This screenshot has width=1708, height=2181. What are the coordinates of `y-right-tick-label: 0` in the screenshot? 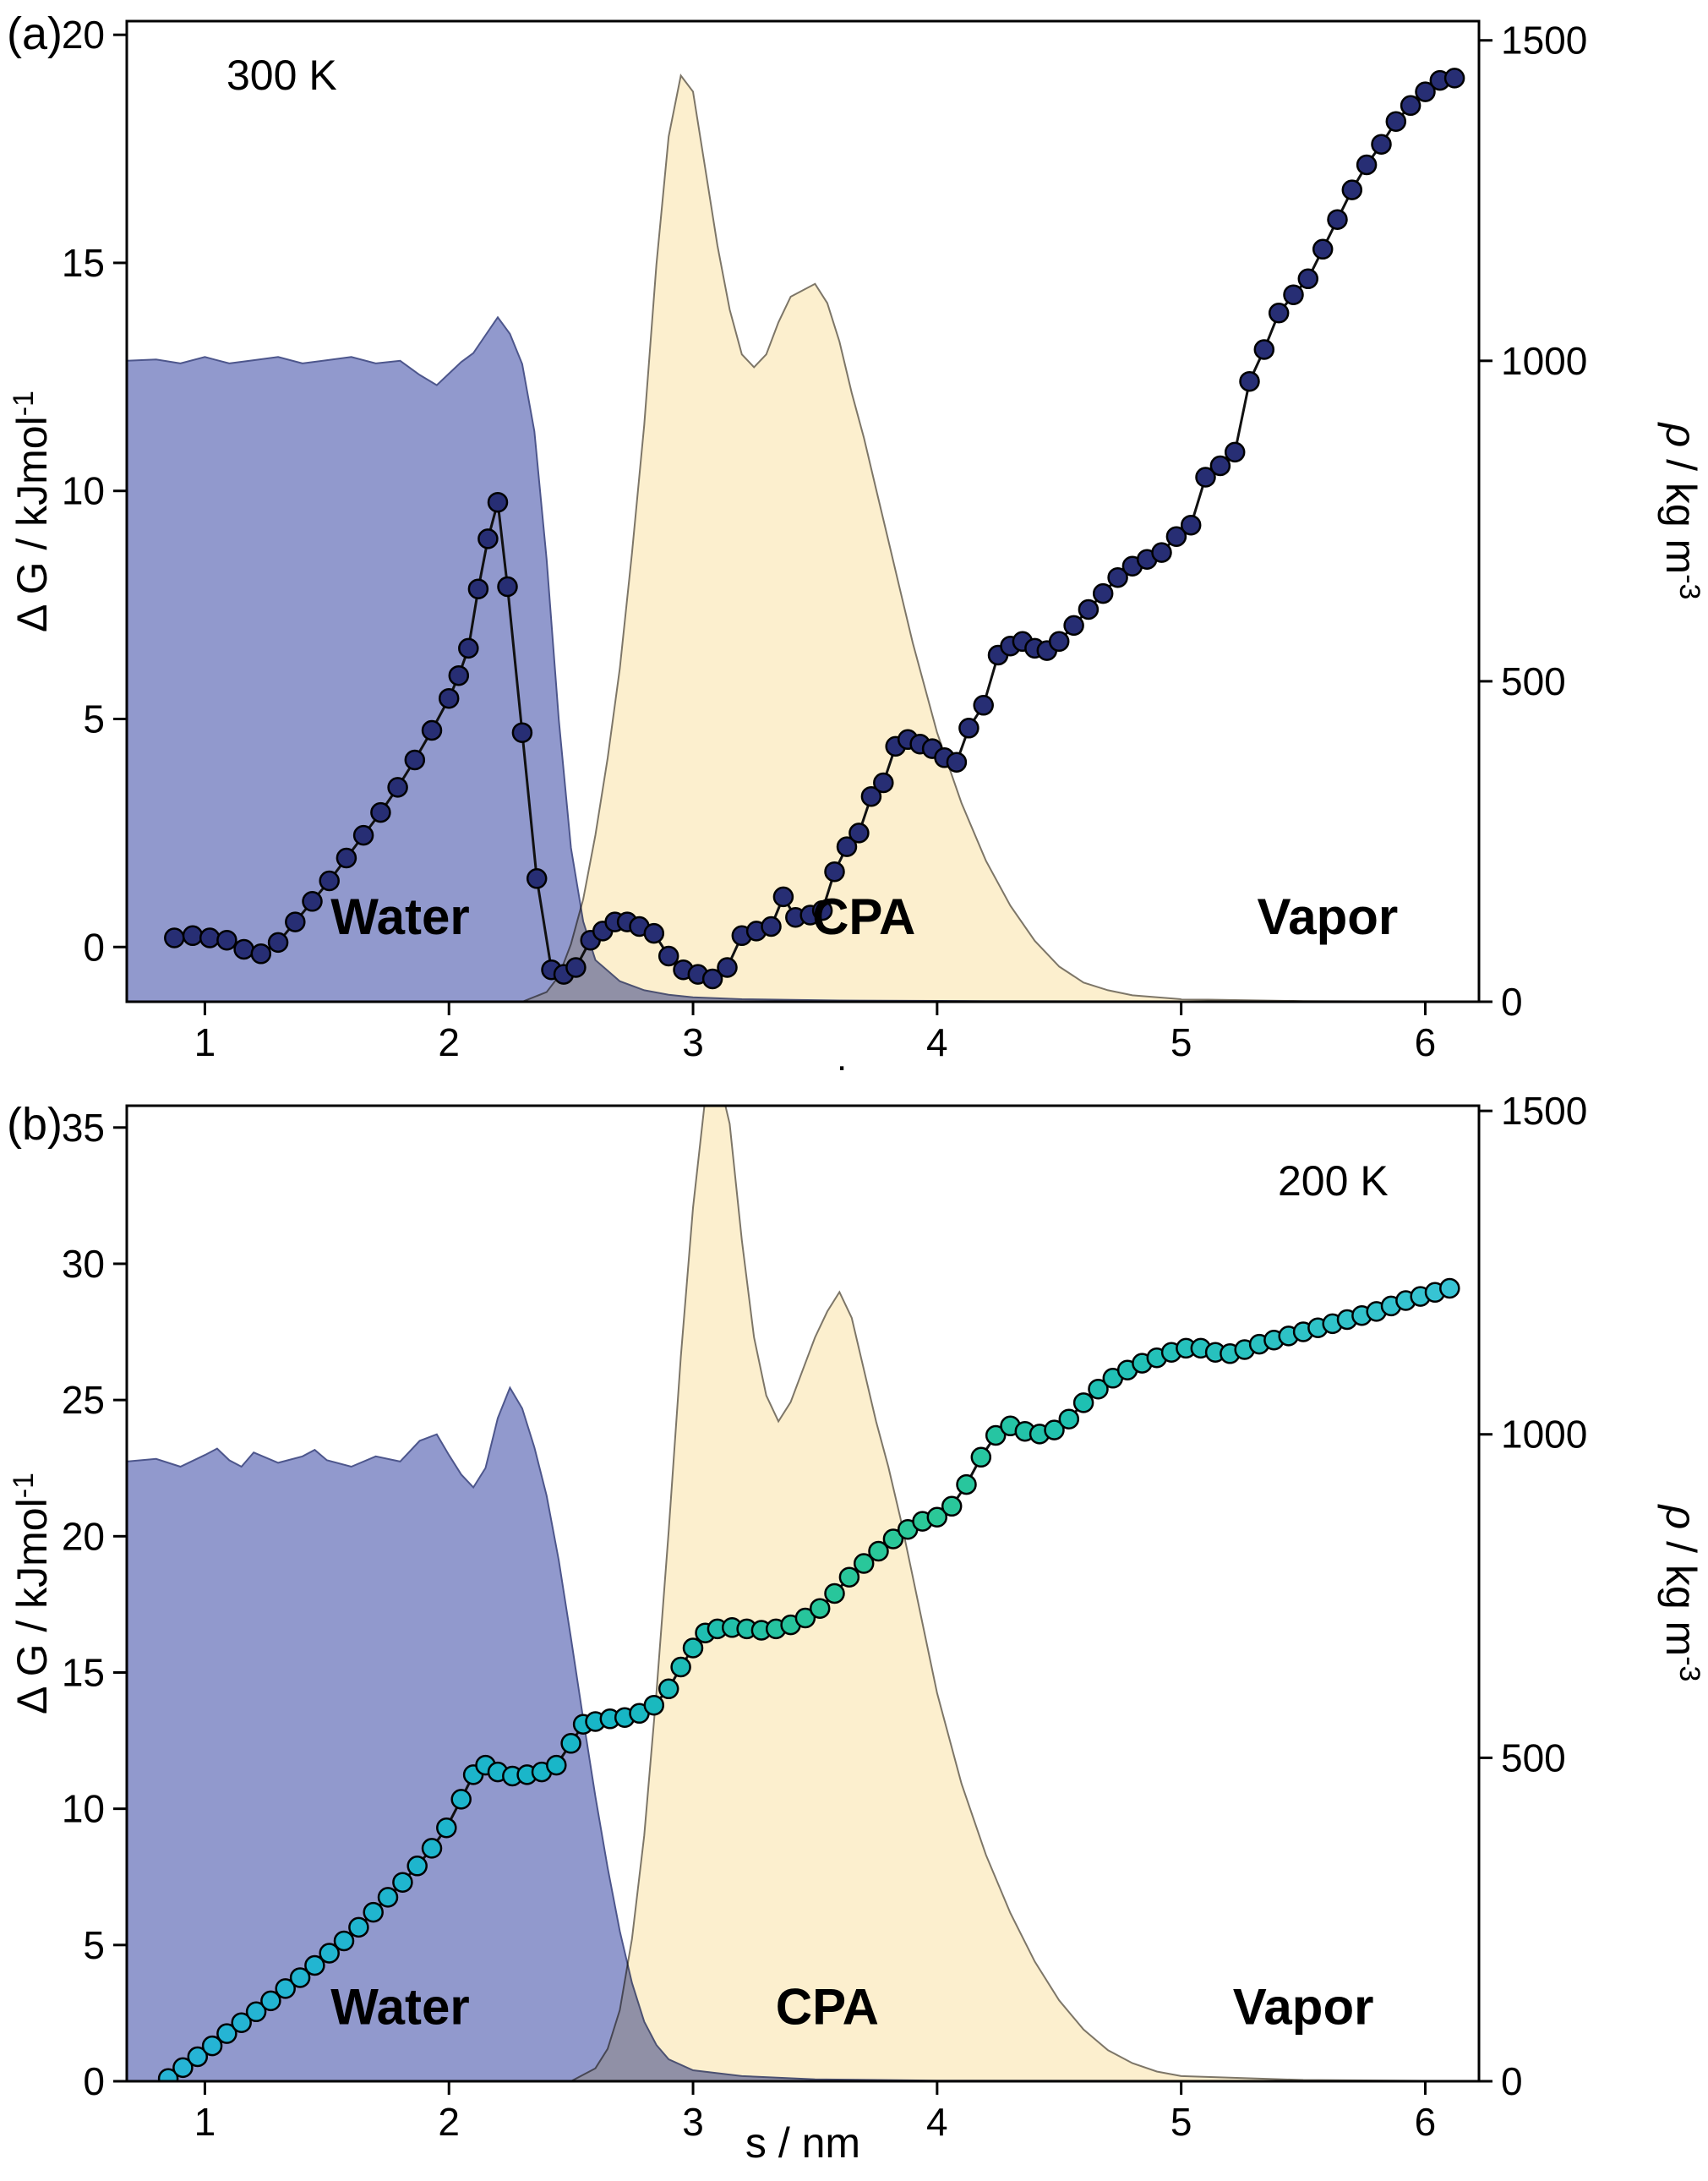 It's located at (1512, 1002).